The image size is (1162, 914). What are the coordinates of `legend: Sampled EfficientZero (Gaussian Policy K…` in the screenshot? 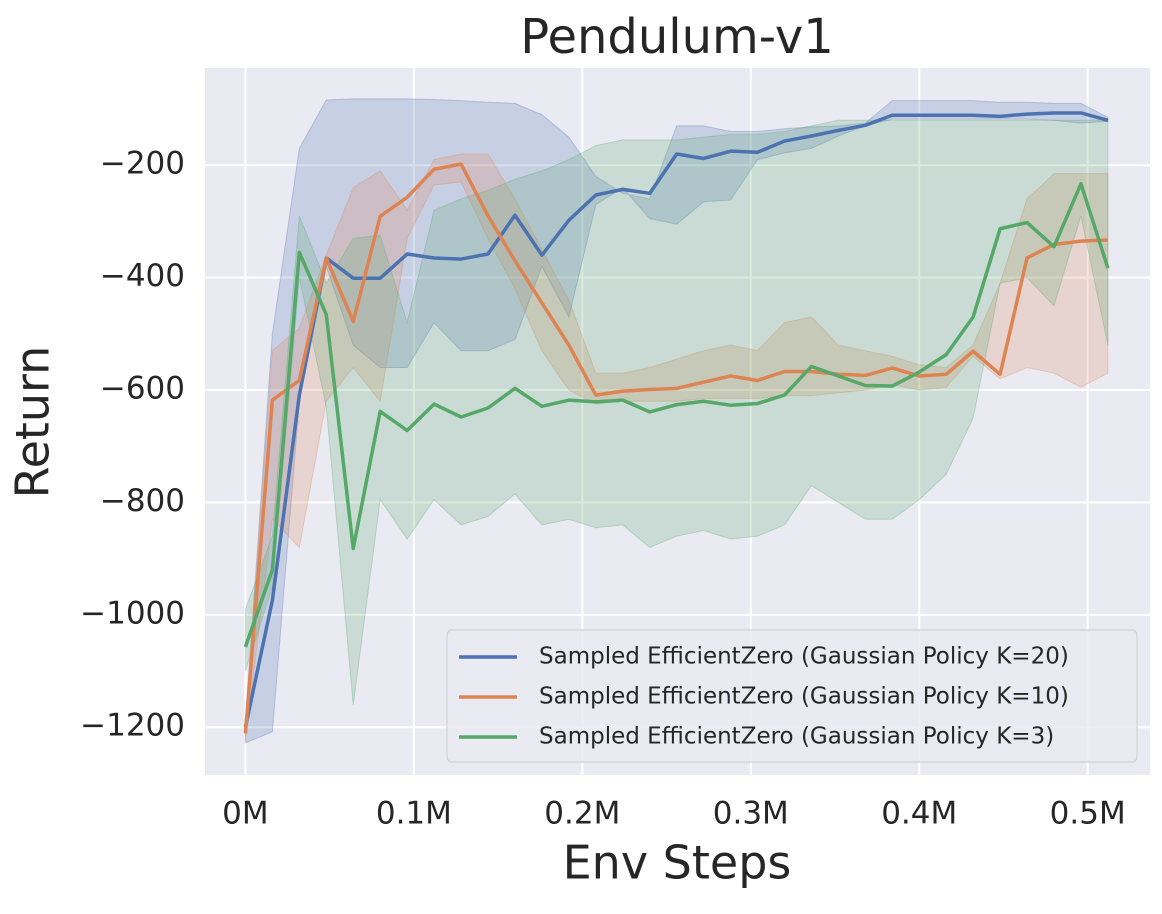 It's located at (792, 696).